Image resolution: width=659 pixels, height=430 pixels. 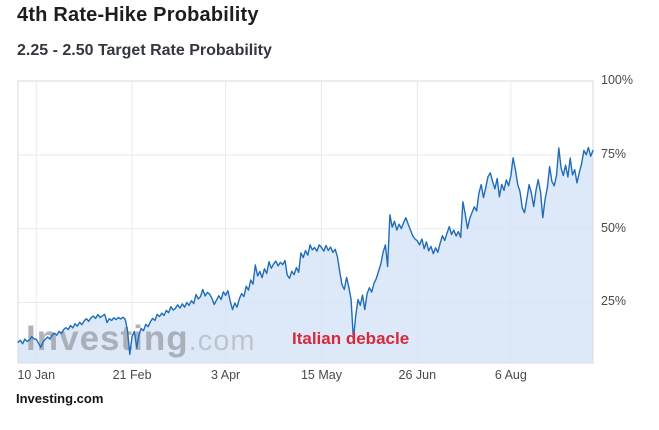 I want to click on annotation-italian-debacle: Italian debacle, so click(x=351, y=338).